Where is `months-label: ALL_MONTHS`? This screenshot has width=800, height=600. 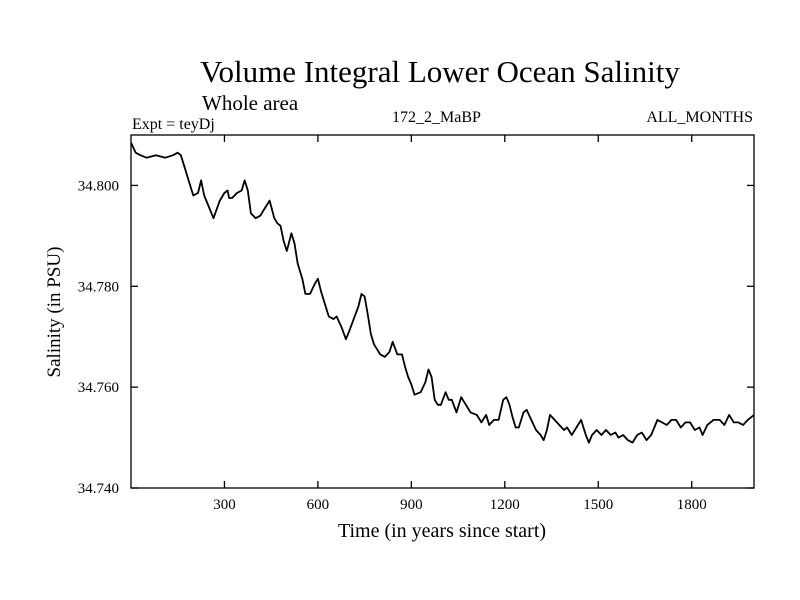
months-label: ALL_MONTHS is located at coordinates (699, 117).